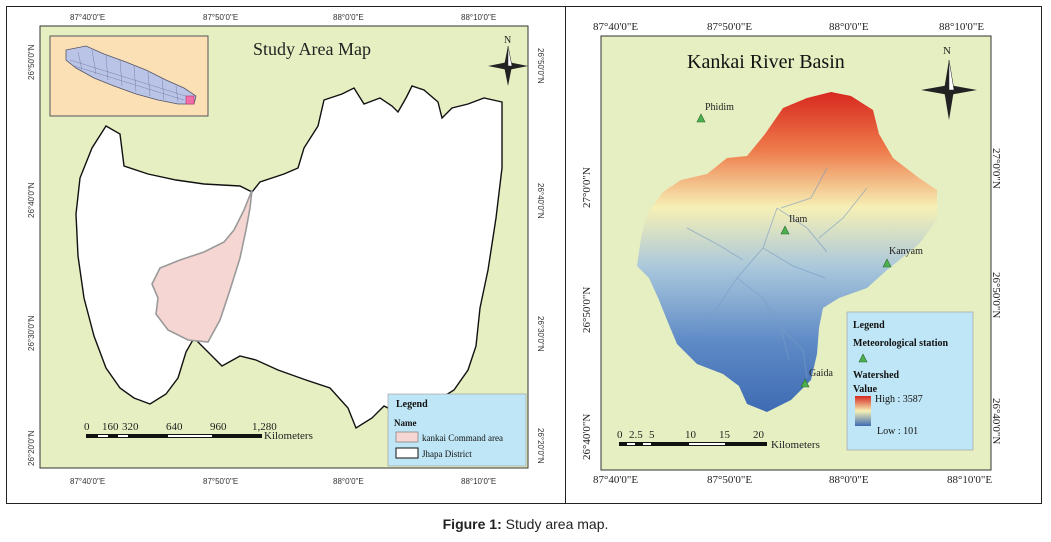 The height and width of the screenshot is (542, 1051). I want to click on legend-jhapa: Jhapa District, so click(447, 454).